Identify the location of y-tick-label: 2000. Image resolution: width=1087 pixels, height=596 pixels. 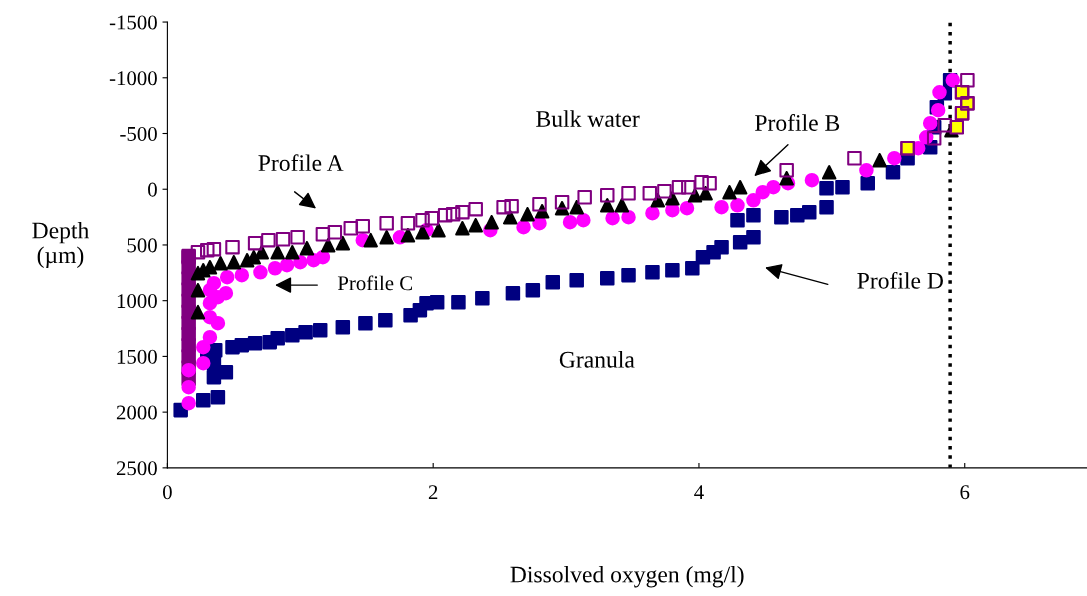
(136, 412).